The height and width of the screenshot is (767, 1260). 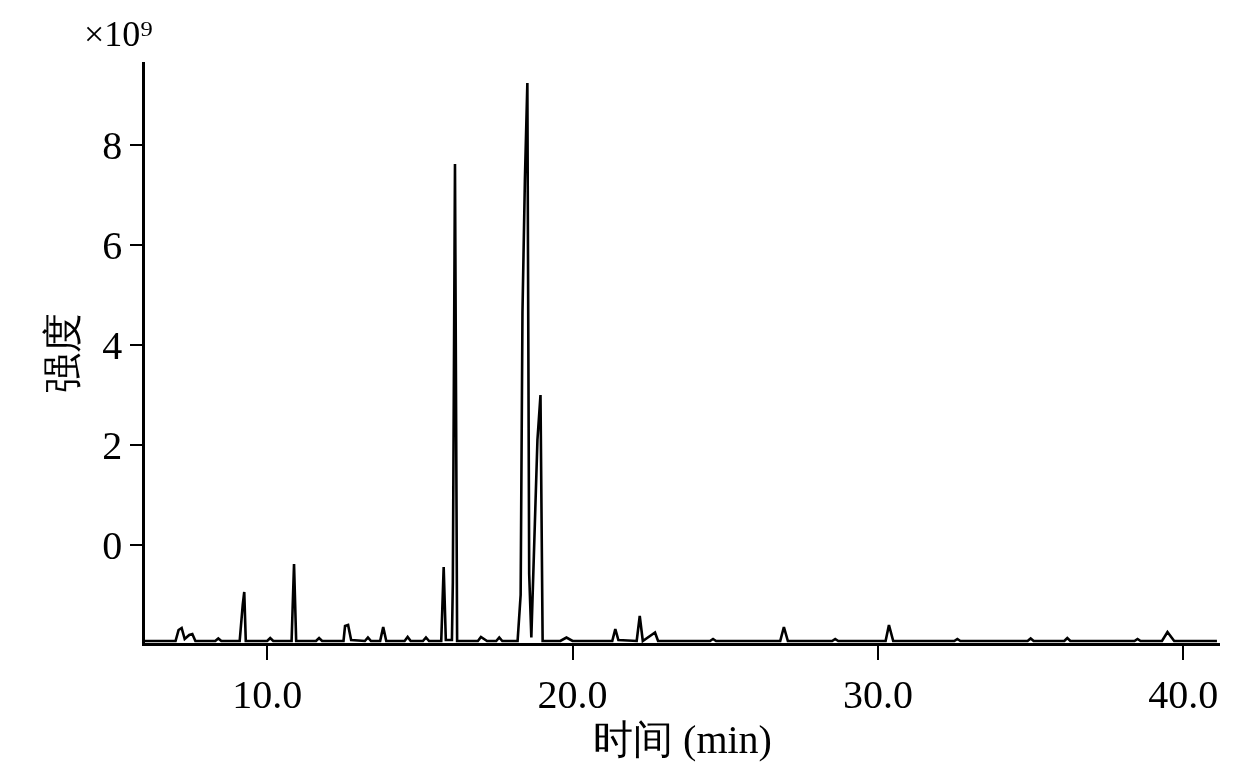 I want to click on x-tick-label: 20.0, so click(x=572, y=694).